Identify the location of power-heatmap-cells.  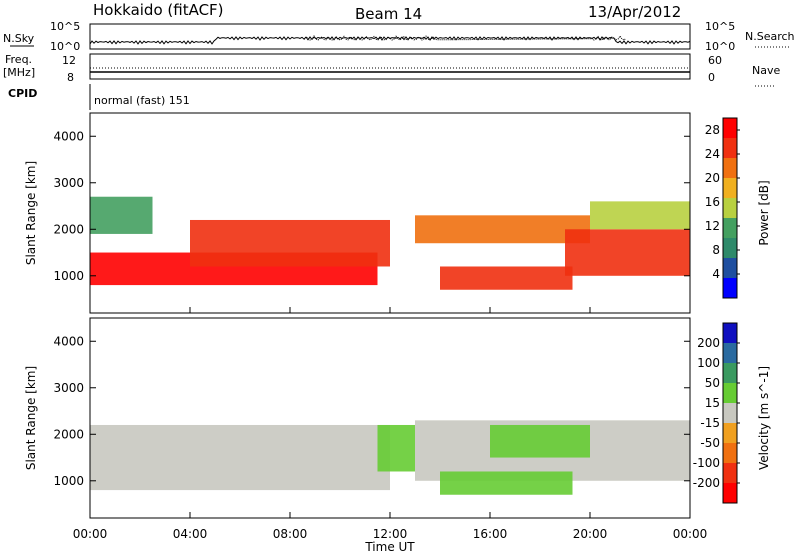
(390, 243).